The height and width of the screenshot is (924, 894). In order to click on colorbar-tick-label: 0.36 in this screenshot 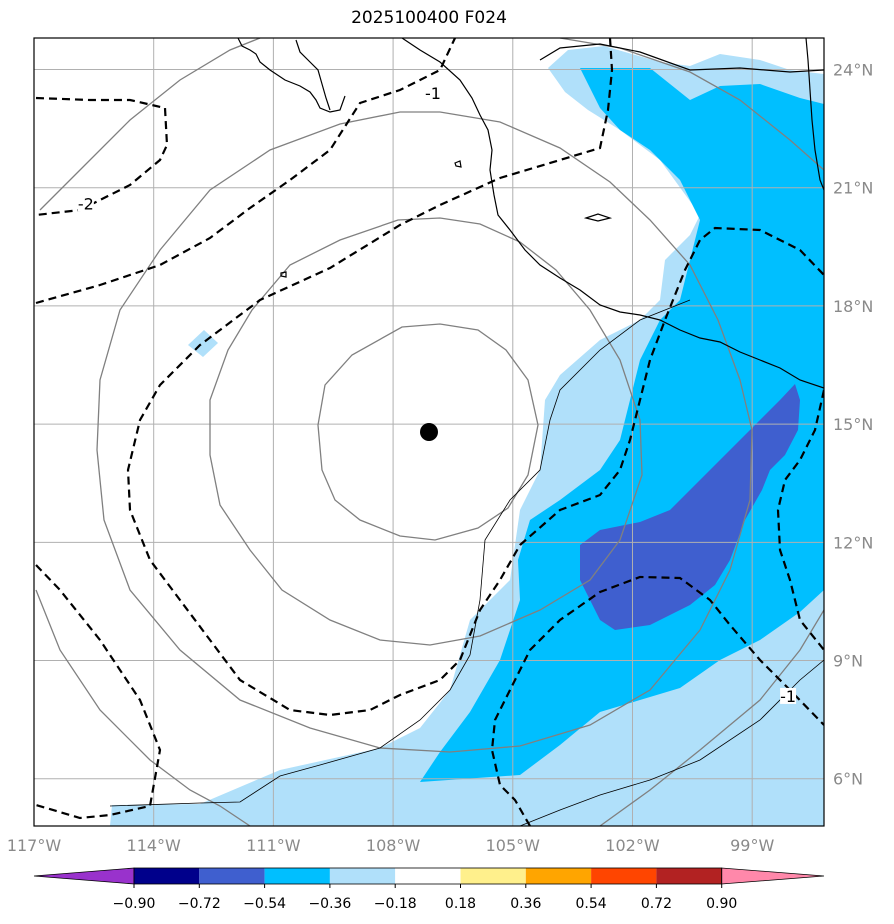, I will do `click(525, 904)`.